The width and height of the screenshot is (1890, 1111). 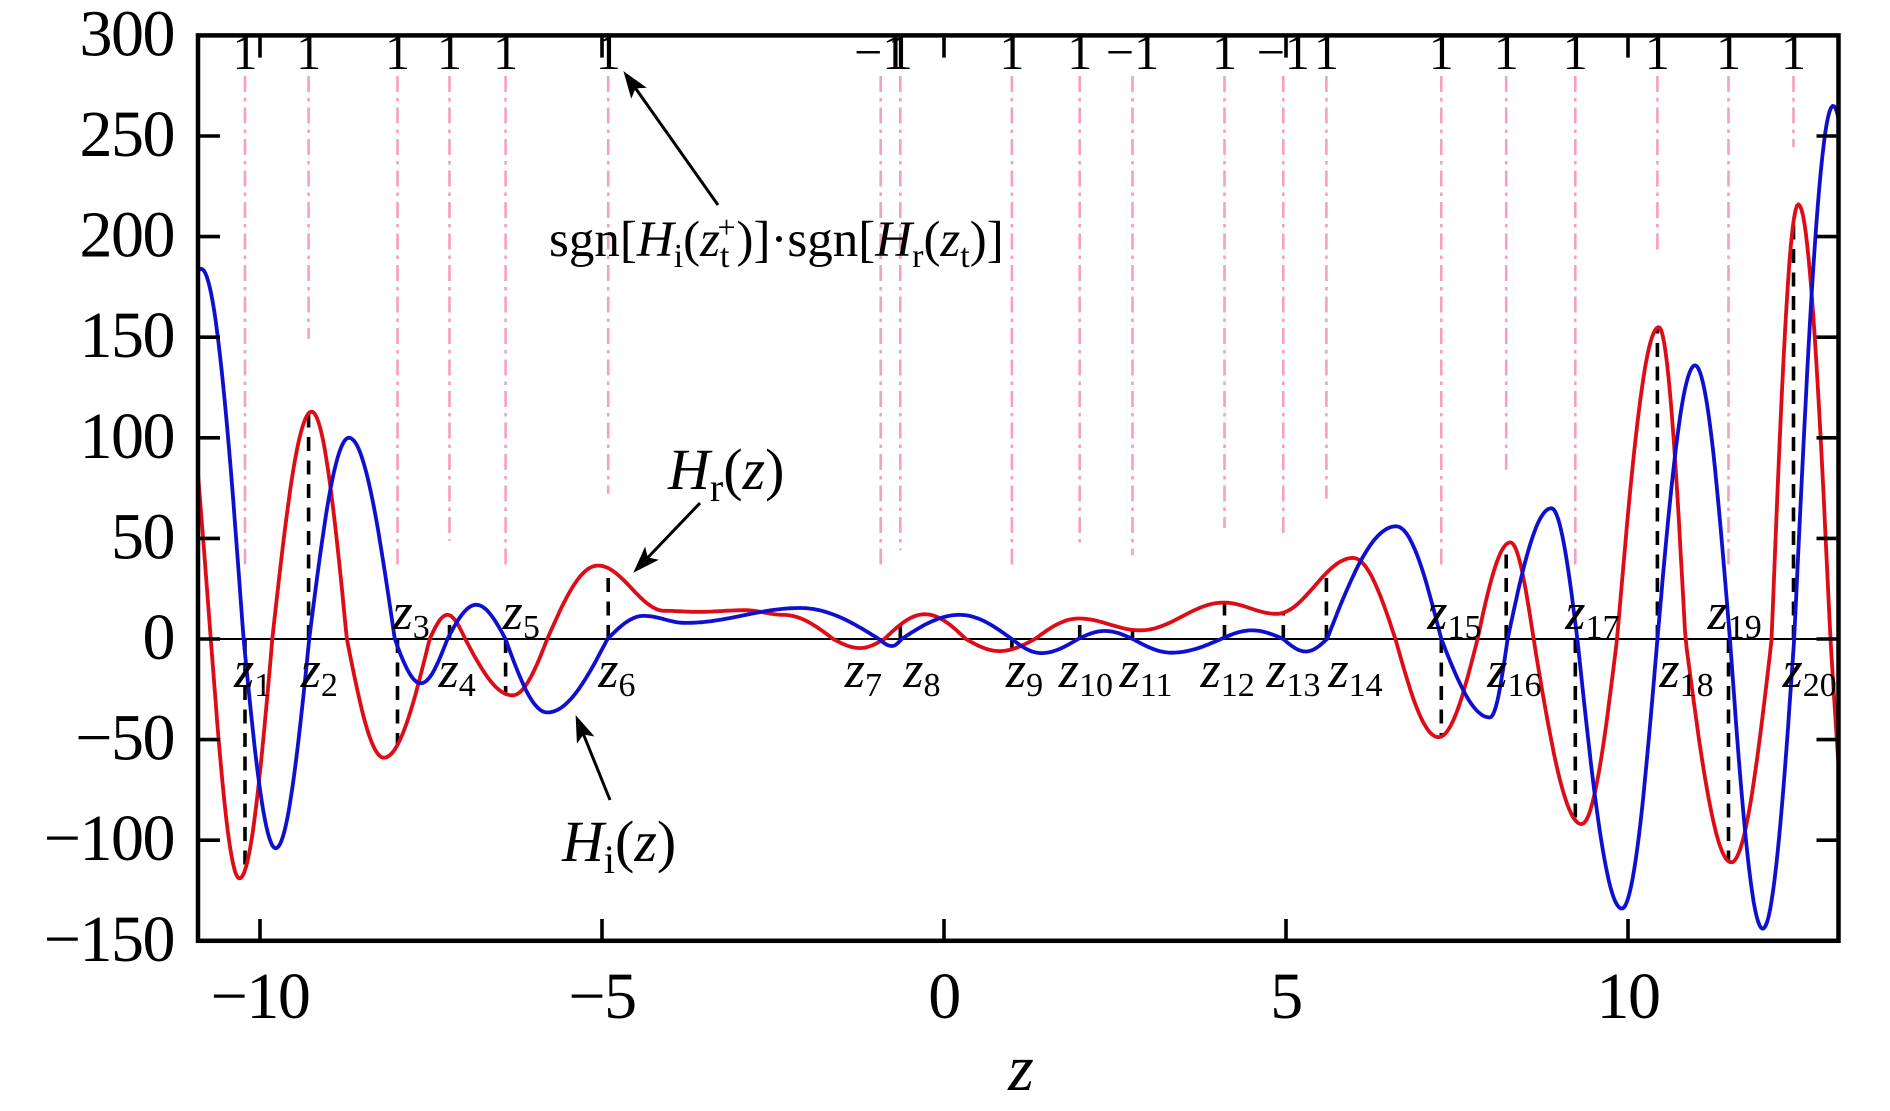 I want to click on svg-text: −150, so click(x=109, y=939).